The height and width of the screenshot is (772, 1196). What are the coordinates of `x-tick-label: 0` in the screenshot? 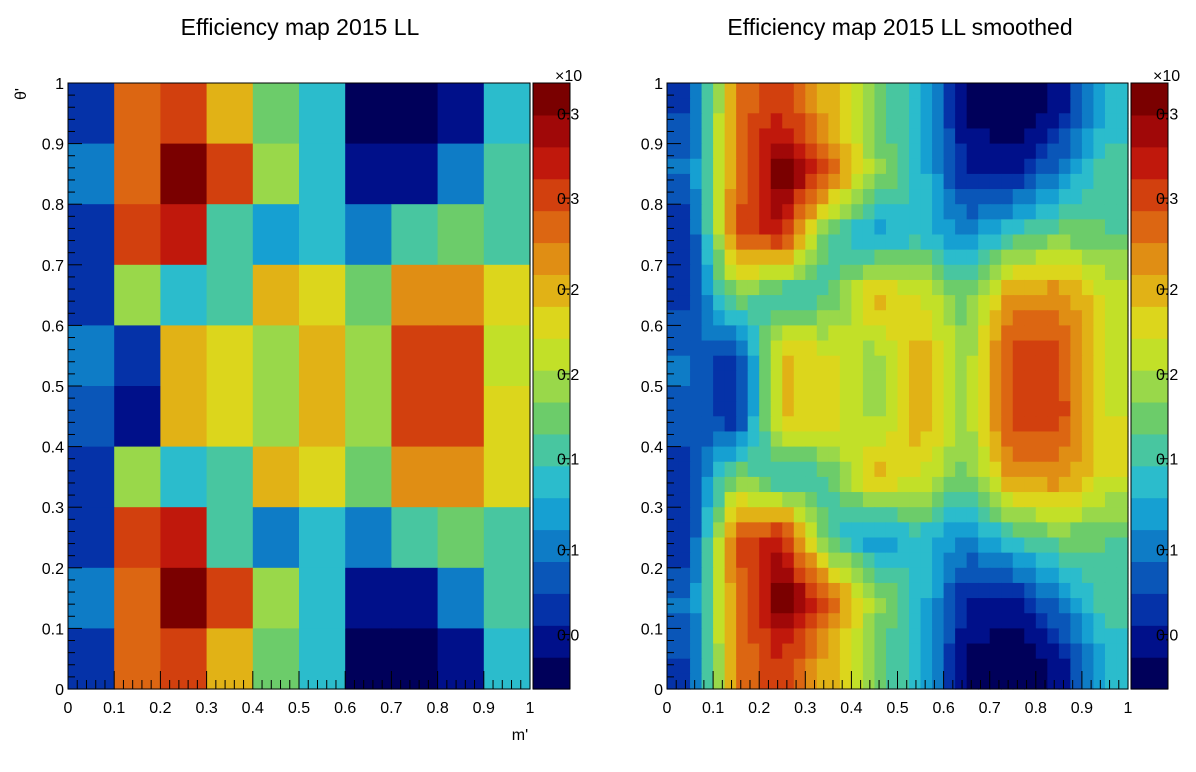 It's located at (68, 708).